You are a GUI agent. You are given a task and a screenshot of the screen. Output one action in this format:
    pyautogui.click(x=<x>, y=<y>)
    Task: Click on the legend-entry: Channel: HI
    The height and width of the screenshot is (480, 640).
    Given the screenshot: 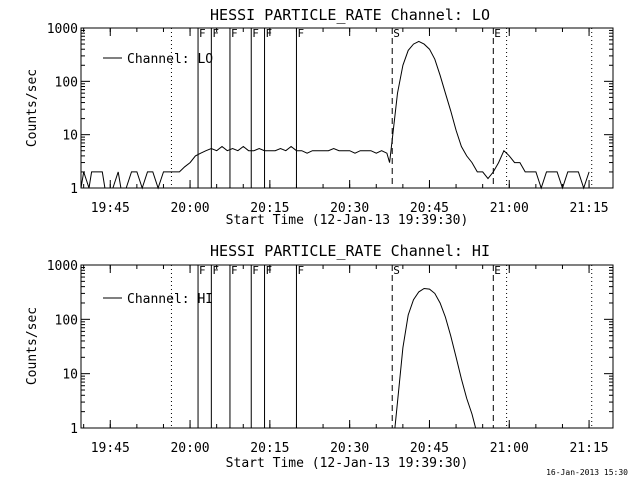 What is the action you would take?
    pyautogui.click(x=170, y=299)
    